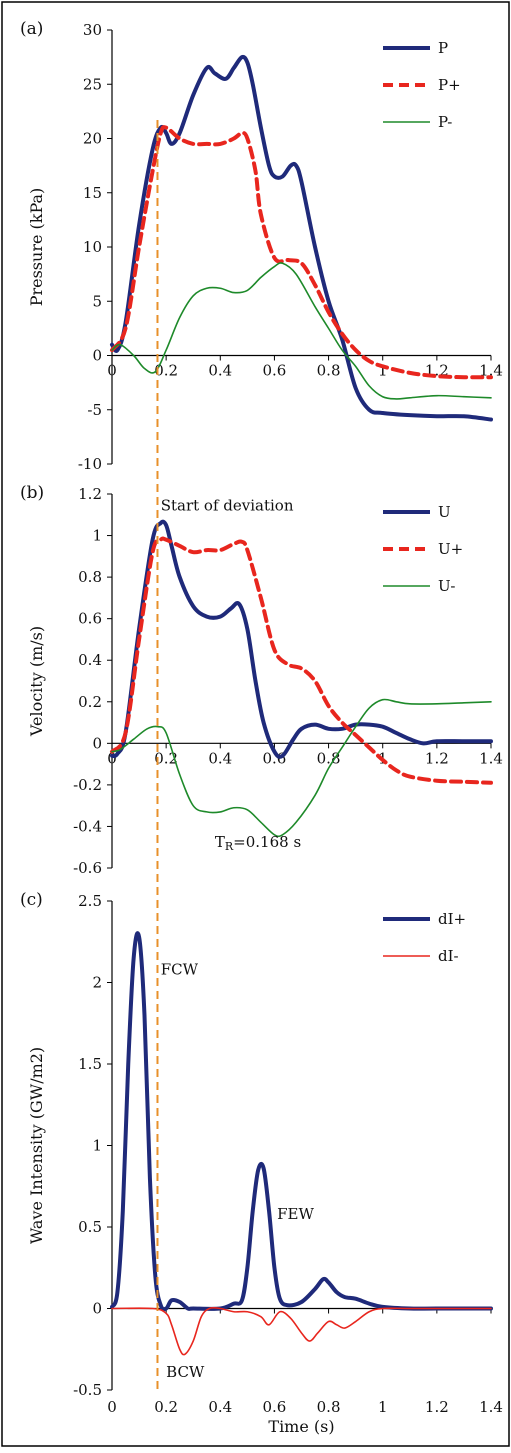  What do you see at coordinates (87, 868) in the screenshot?
I see `y-tick-label: -0.6` at bounding box center [87, 868].